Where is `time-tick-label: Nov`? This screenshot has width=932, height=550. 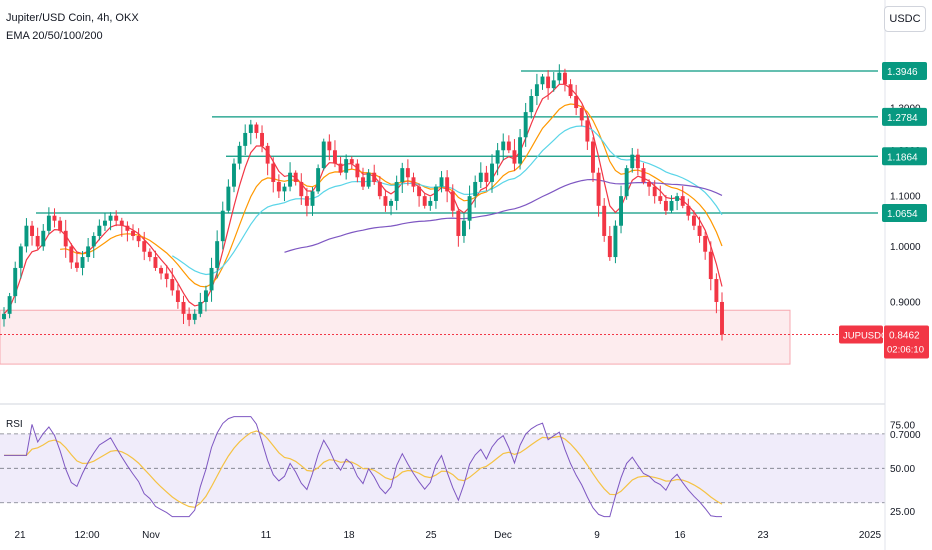
time-tick-label: Nov is located at coordinates (151, 535).